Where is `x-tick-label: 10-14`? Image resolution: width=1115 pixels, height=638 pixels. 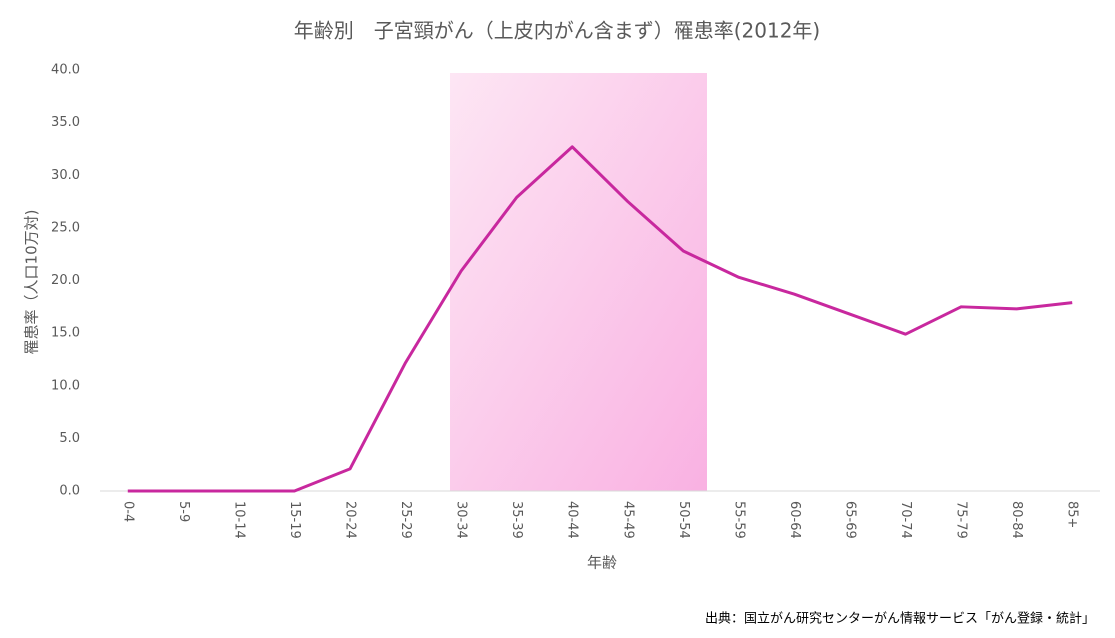 x-tick-label: 10-14 is located at coordinates (238, 520).